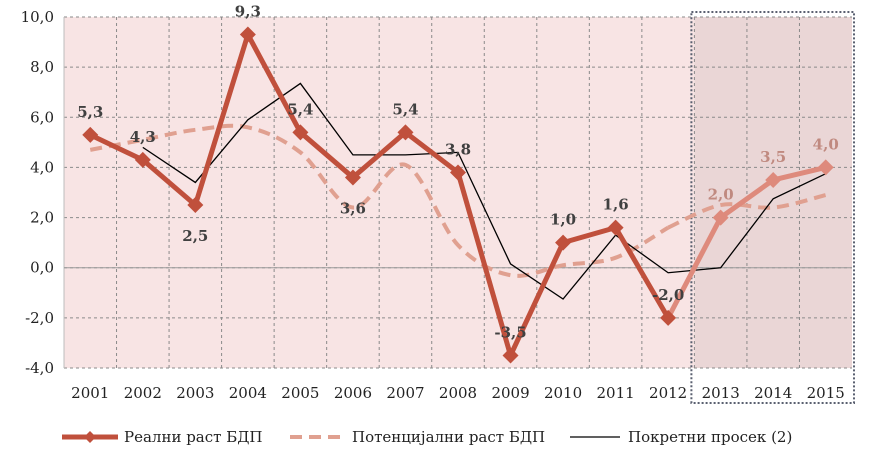 The height and width of the screenshot is (456, 878). What do you see at coordinates (90, 437) in the screenshot?
I see `legend-marker-real` at bounding box center [90, 437].